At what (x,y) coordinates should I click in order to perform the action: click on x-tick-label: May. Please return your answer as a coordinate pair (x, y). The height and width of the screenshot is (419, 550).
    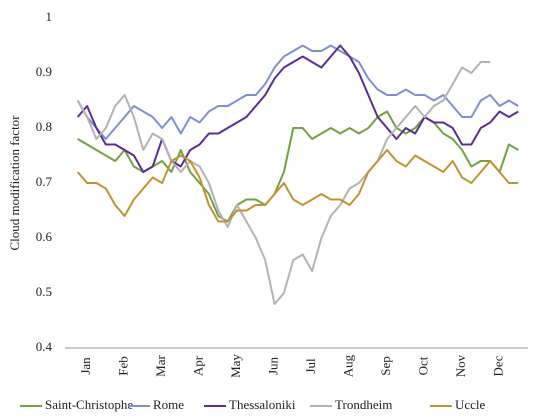
    Looking at the image, I should click on (235, 366).